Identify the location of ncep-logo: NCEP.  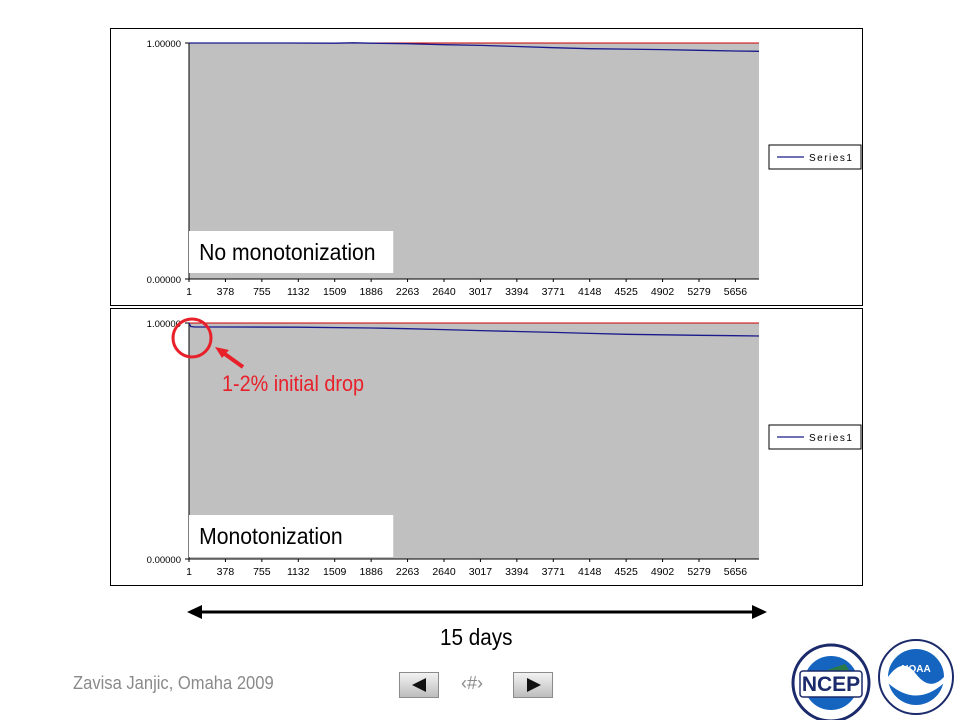
(831, 681).